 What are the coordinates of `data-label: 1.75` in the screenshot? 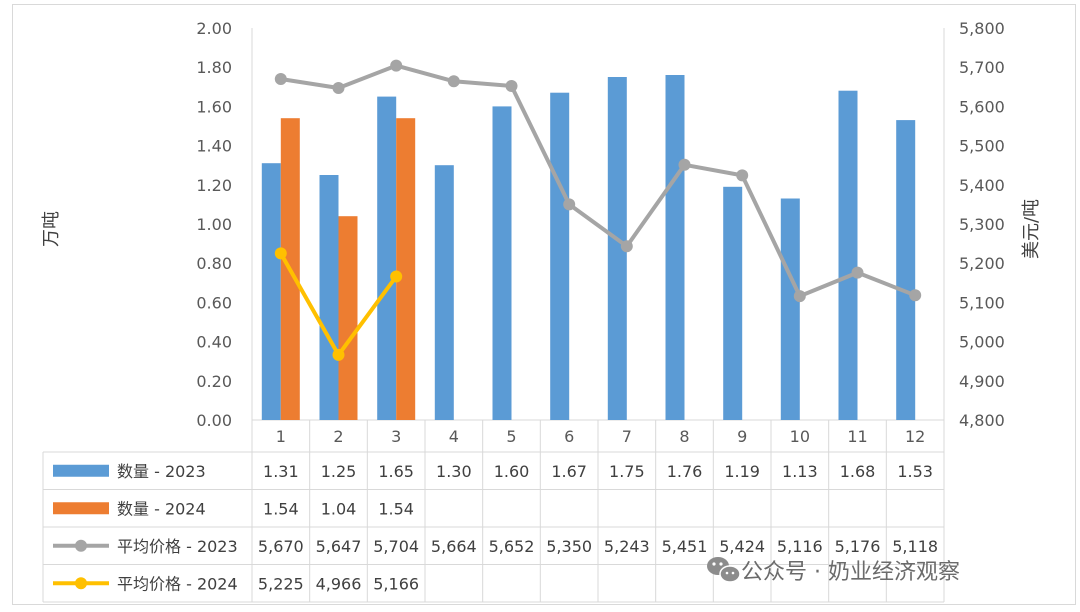 It's located at (627, 471).